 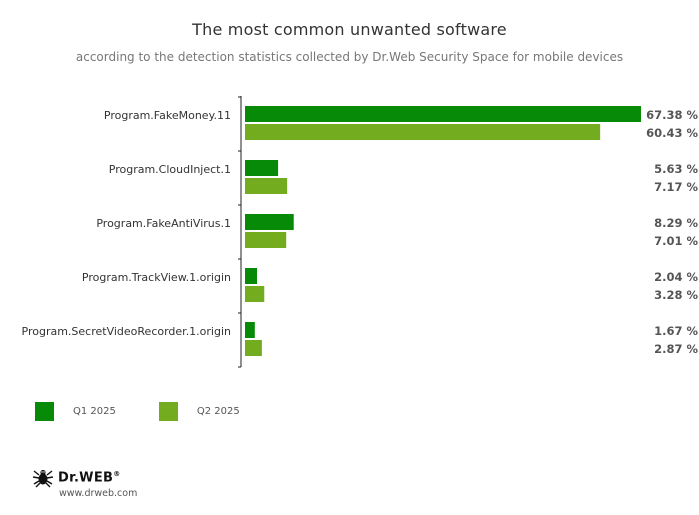 I want to click on legend-label-q2: Q2 2025, so click(x=218, y=411).